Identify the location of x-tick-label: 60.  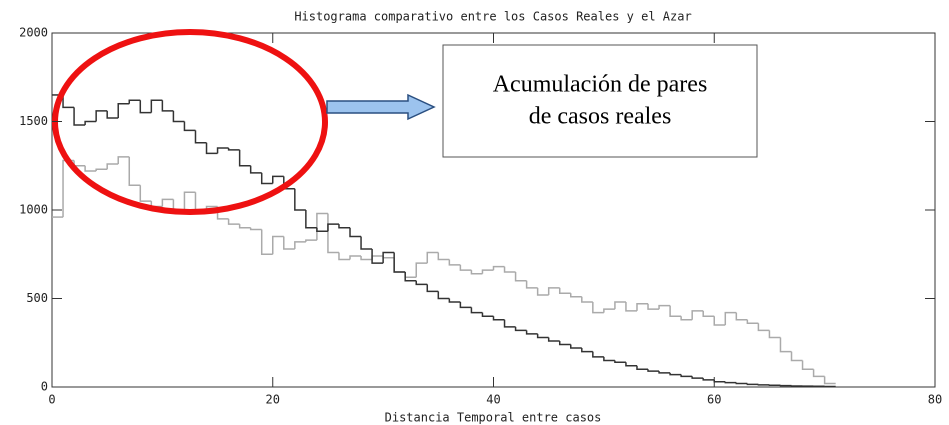
(714, 400).